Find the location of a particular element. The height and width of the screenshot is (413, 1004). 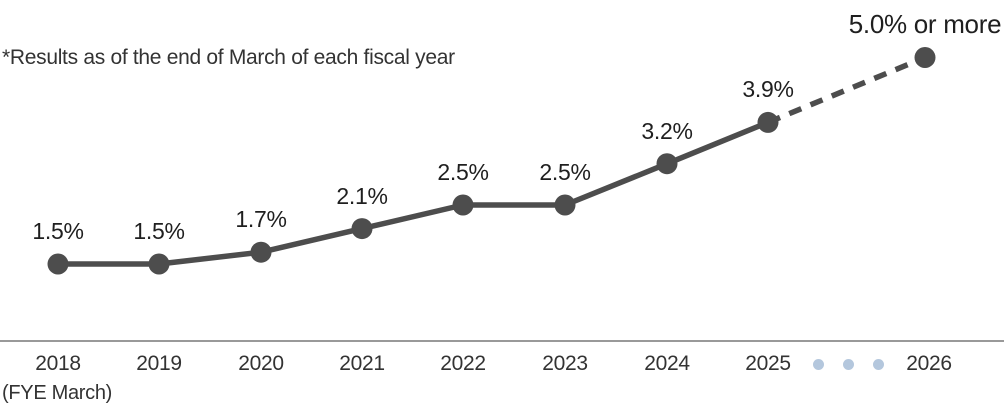

data-point-2025 is located at coordinates (768, 122).